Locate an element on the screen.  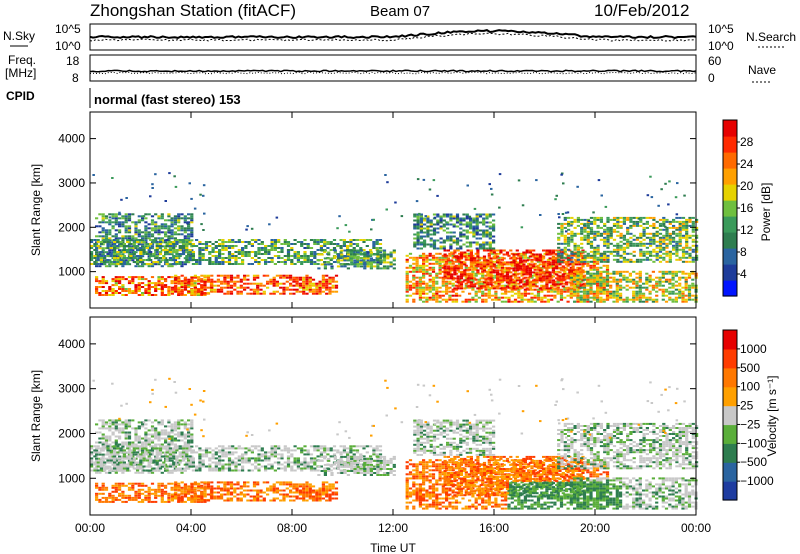
velocity-cell is located at coordinates (152, 489).